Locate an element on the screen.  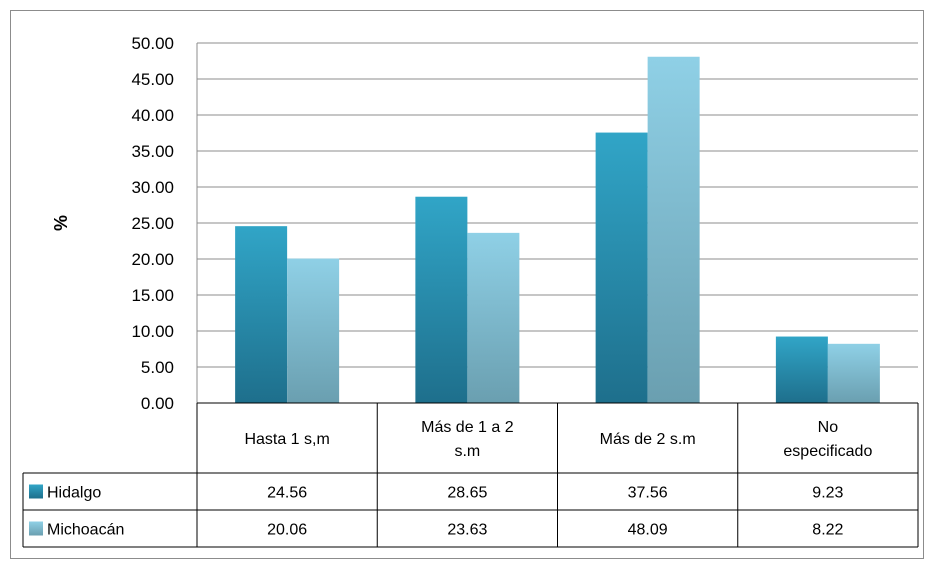
bar-michoacán-3 is located at coordinates (853, 373).